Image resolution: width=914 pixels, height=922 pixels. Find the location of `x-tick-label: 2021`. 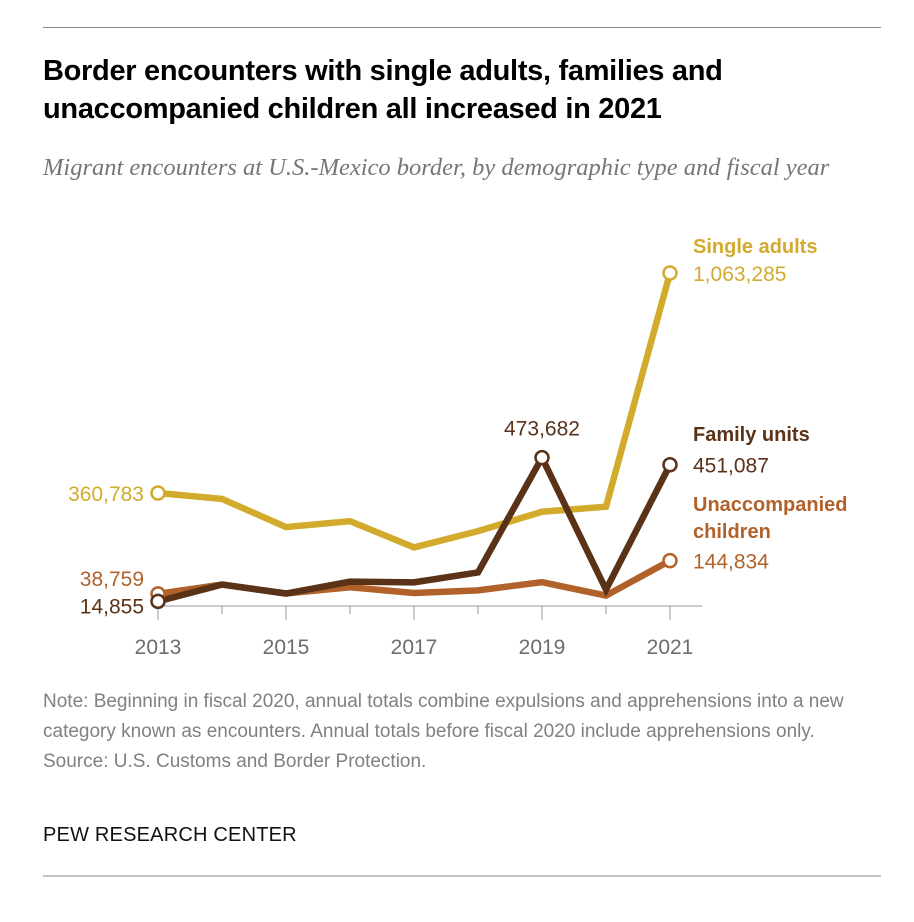

x-tick-label: 2021 is located at coordinates (670, 647).